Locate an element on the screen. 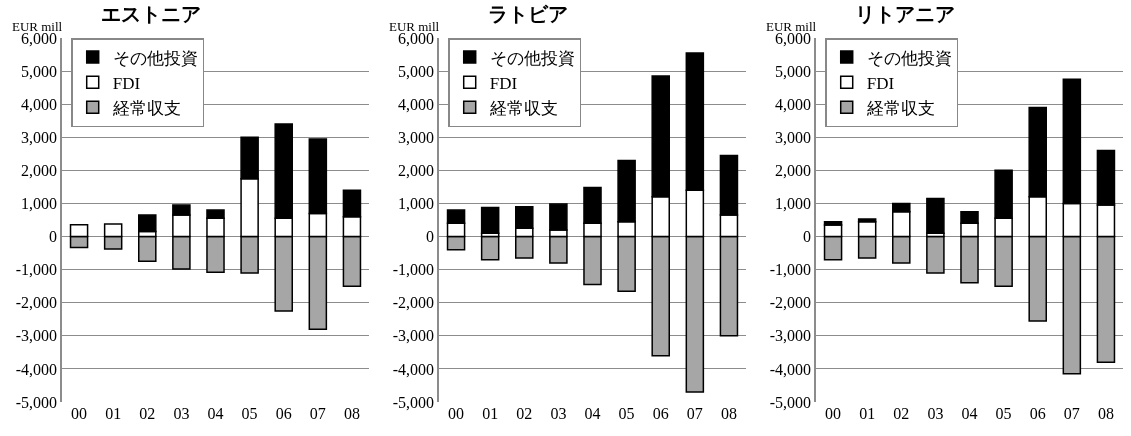 This screenshot has width=1131, height=436. chart-title: ラトビア is located at coordinates (527, 13).